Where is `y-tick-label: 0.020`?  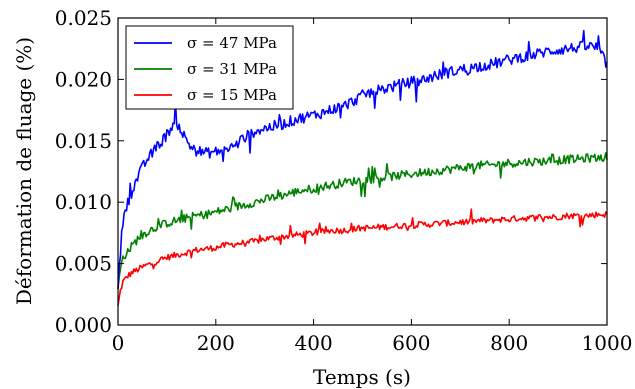
y-tick-label: 0.020 is located at coordinates (83, 79).